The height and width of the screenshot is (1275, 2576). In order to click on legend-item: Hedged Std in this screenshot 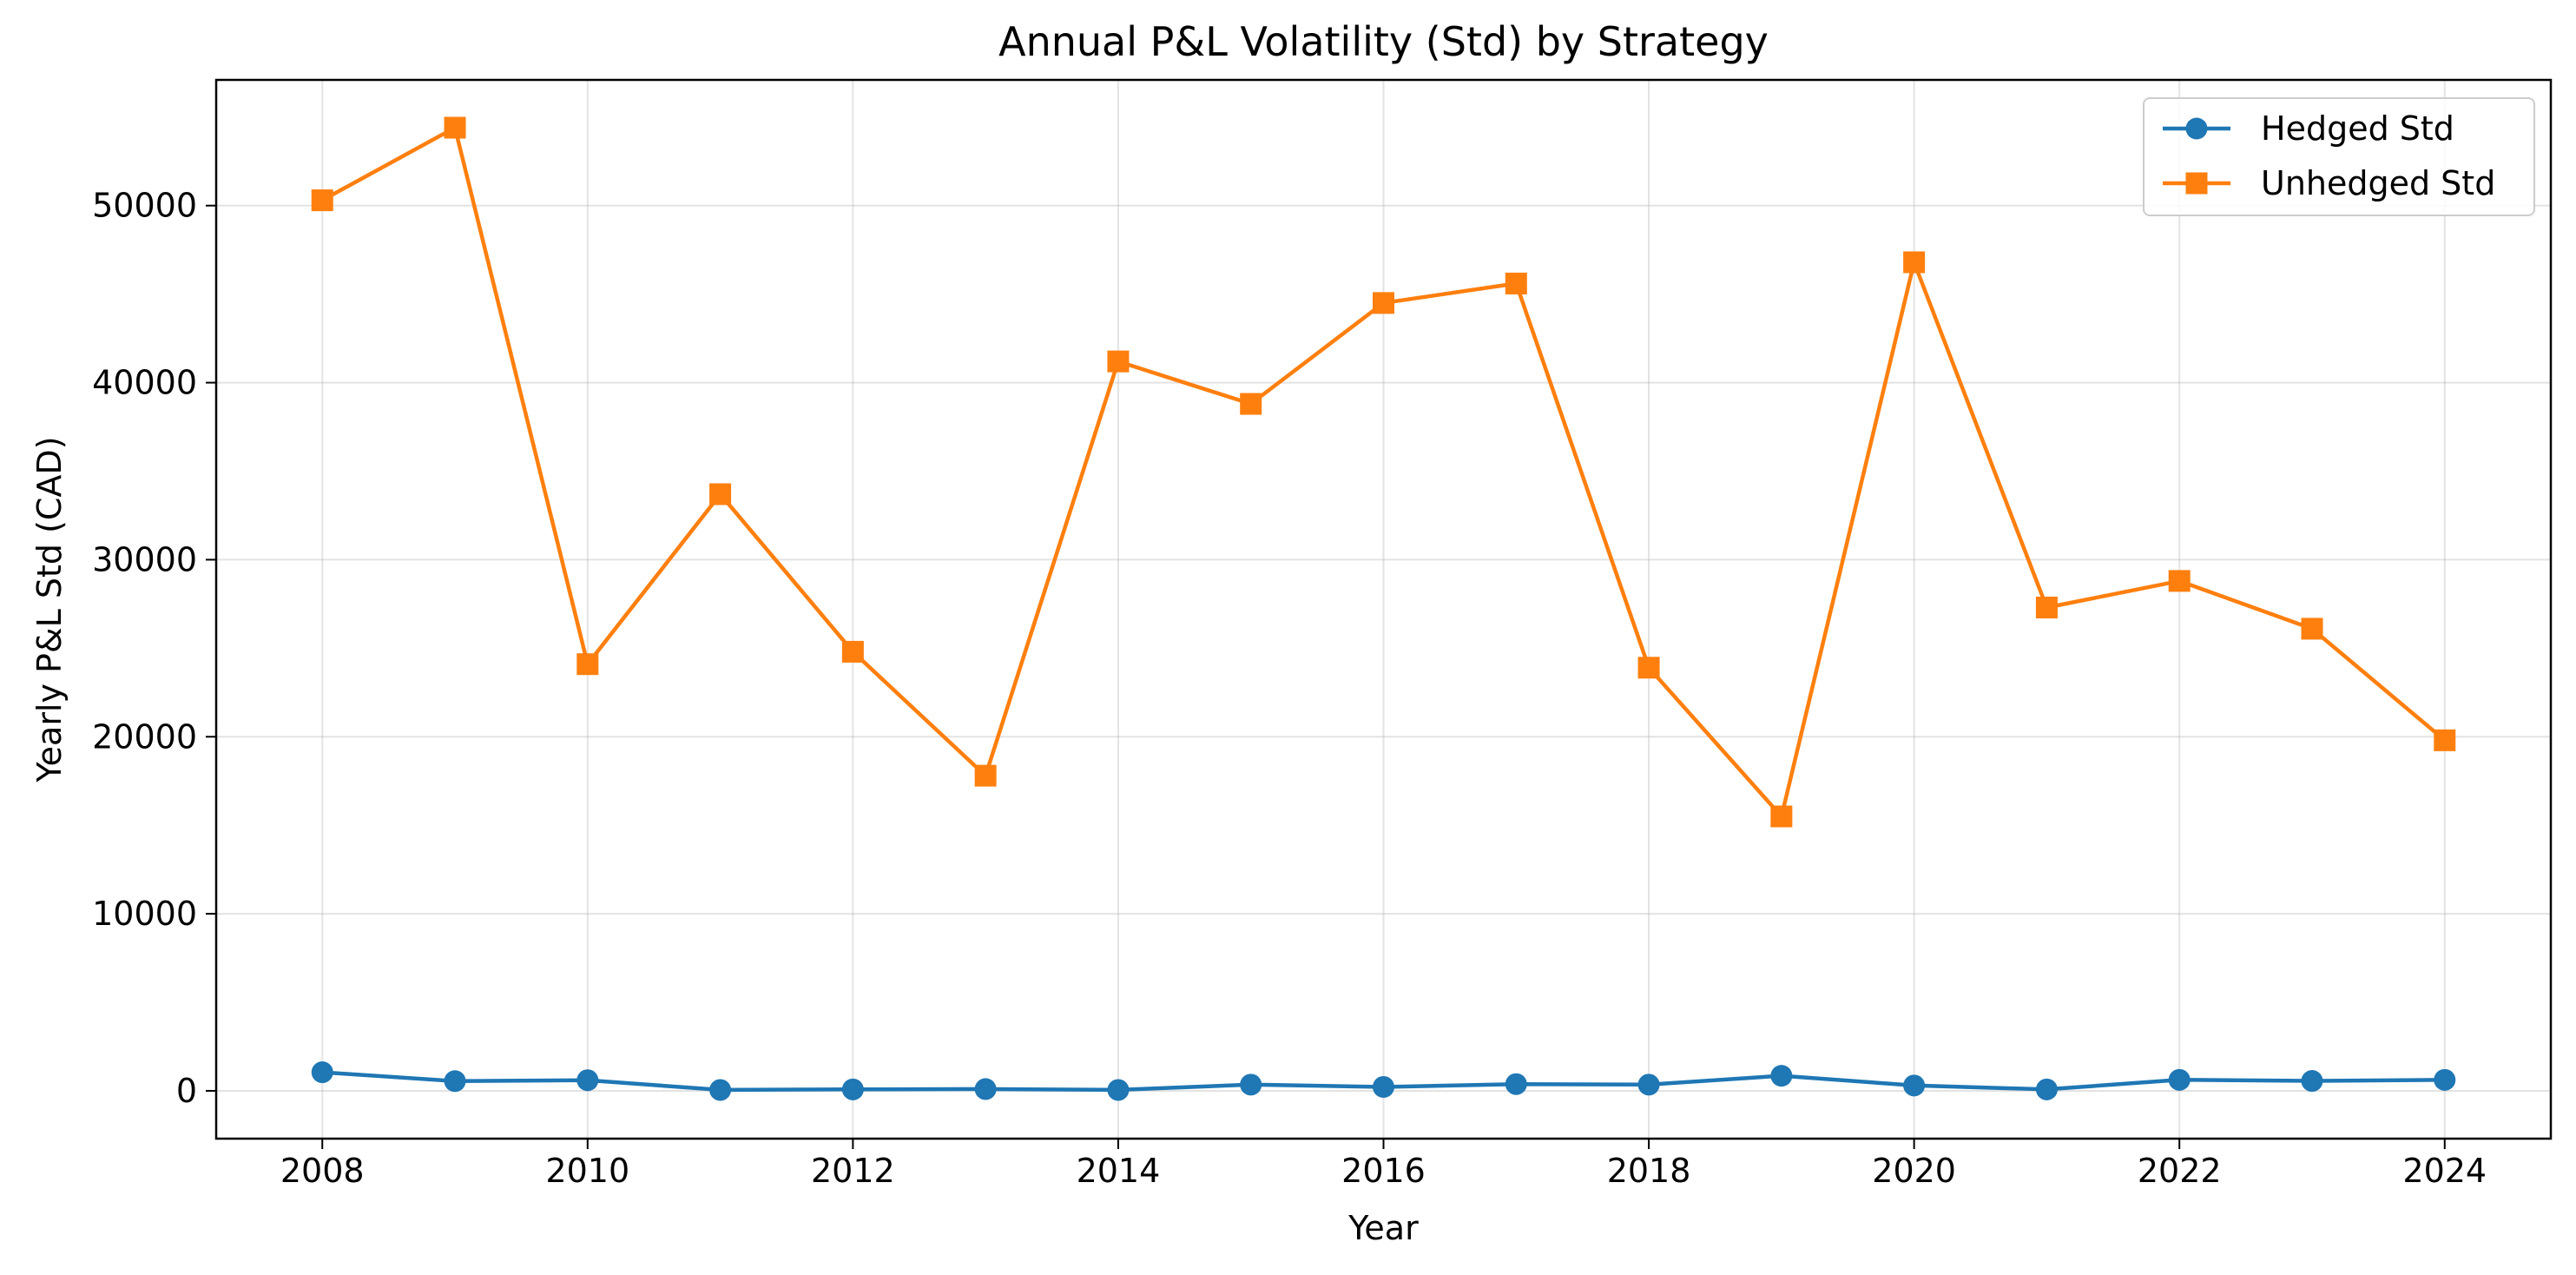, I will do `click(2308, 128)`.